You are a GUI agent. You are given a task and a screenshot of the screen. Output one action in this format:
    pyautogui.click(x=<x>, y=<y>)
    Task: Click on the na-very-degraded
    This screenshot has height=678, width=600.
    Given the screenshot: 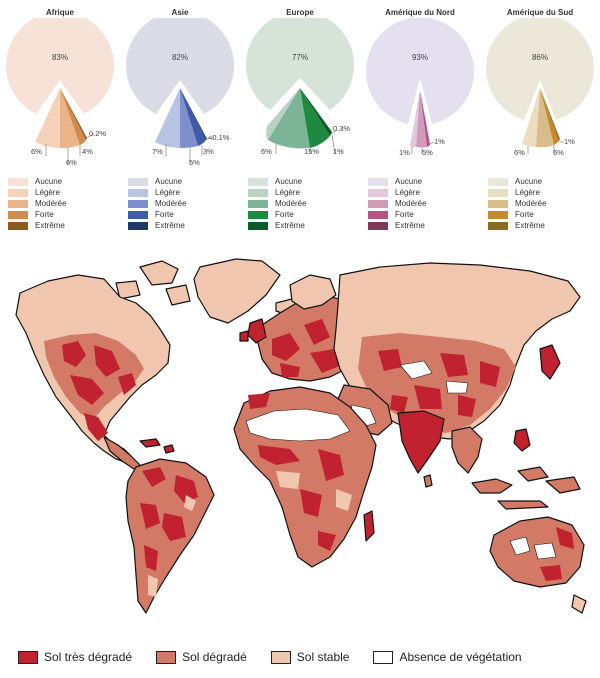 What is the action you would take?
    pyautogui.click(x=99, y=391)
    